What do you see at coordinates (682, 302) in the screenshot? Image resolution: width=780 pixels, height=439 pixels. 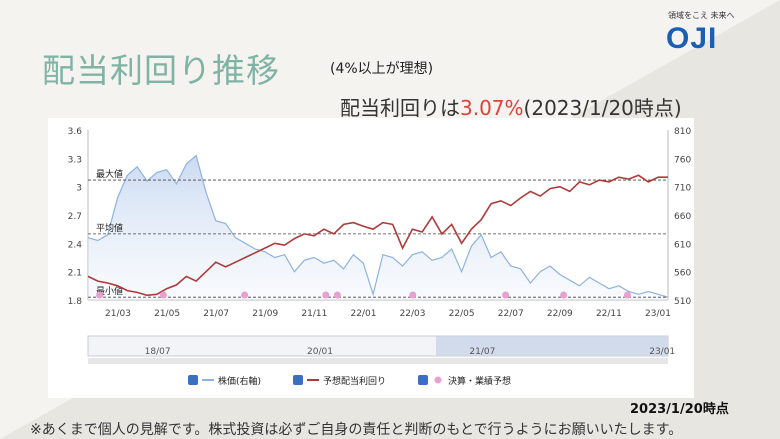 I see `y-right-tick-label: 510` at bounding box center [682, 302].